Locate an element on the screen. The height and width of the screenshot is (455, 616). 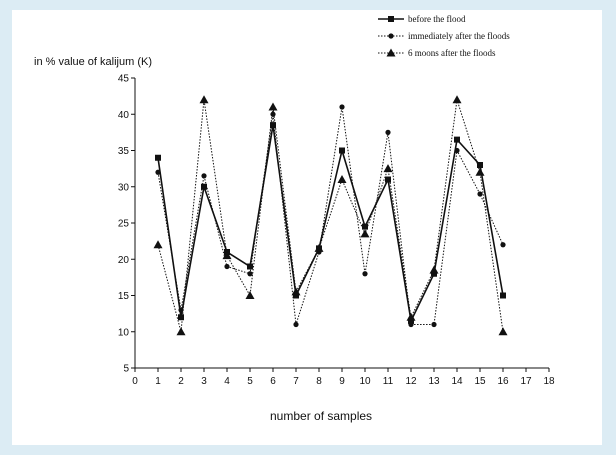
x-tick-label-12: 12 is located at coordinates (411, 381).